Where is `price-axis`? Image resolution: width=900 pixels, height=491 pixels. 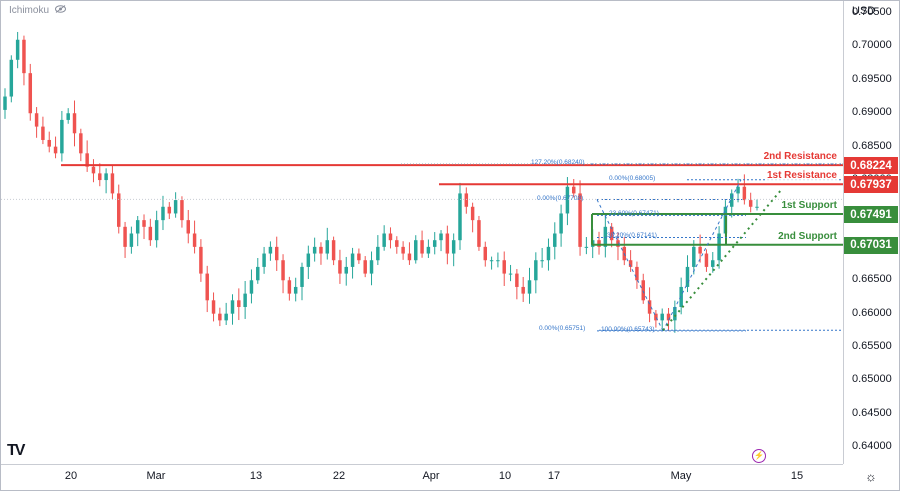
price-axis is located at coordinates (871, 232).